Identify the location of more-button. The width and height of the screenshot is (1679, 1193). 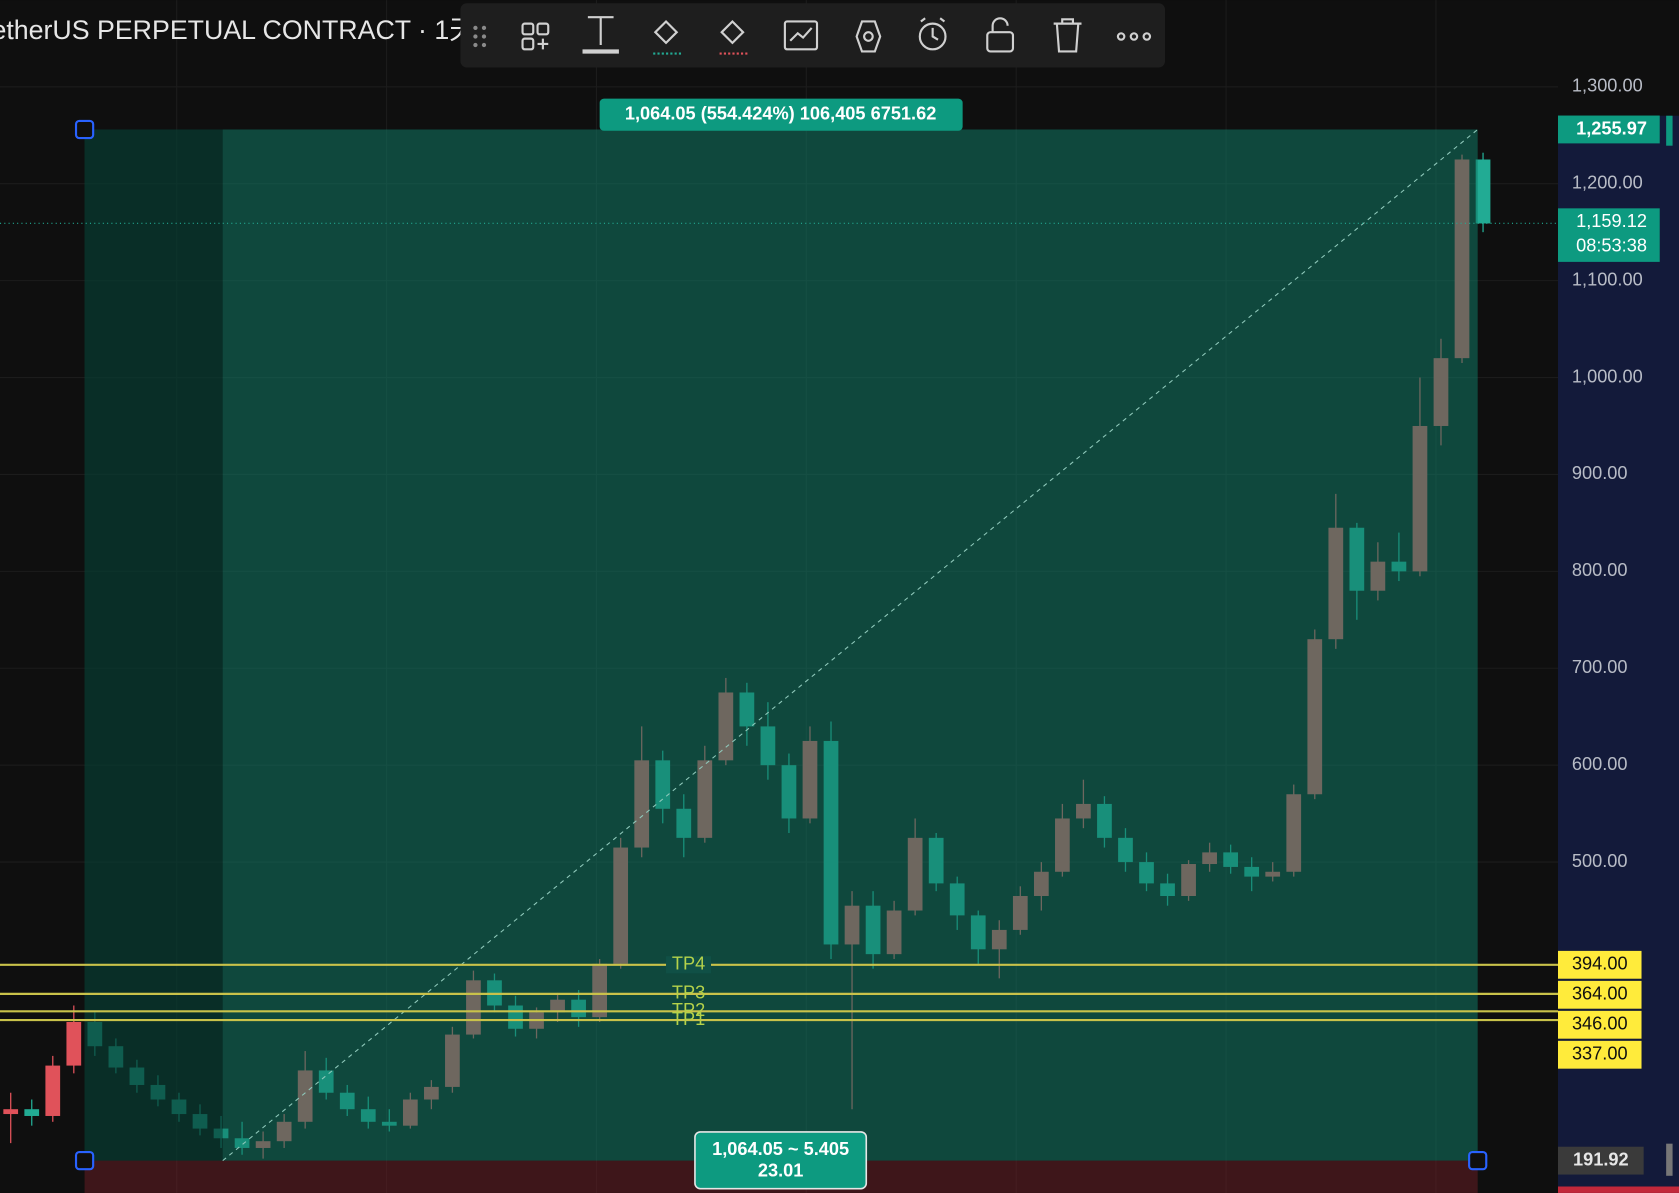
(1134, 36).